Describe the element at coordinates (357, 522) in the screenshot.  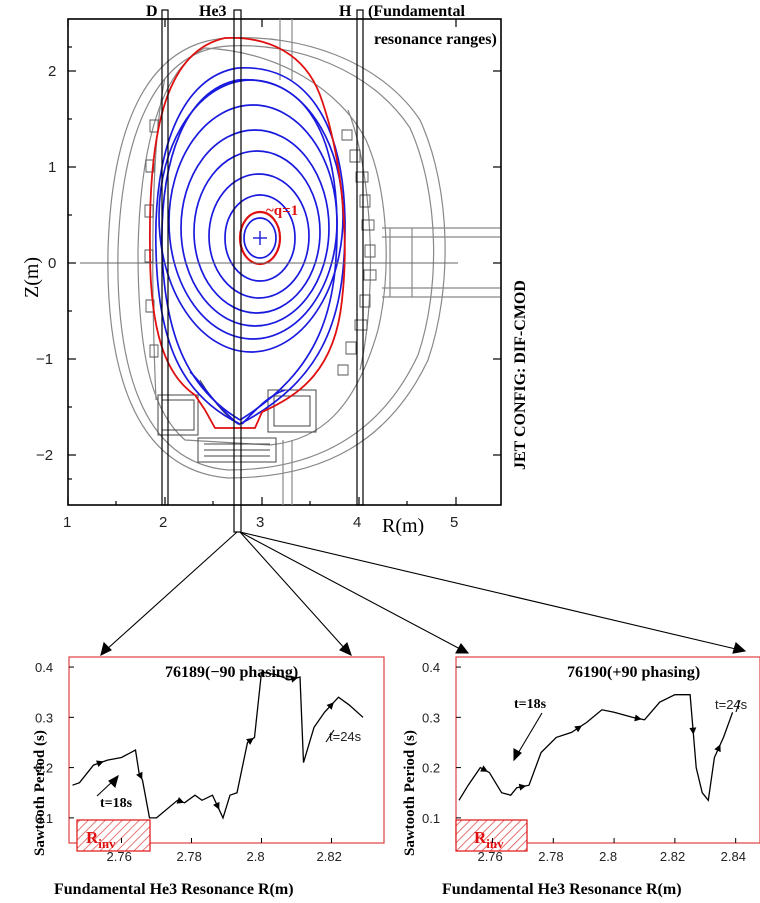
I see `r-tick-4: 4` at that location.